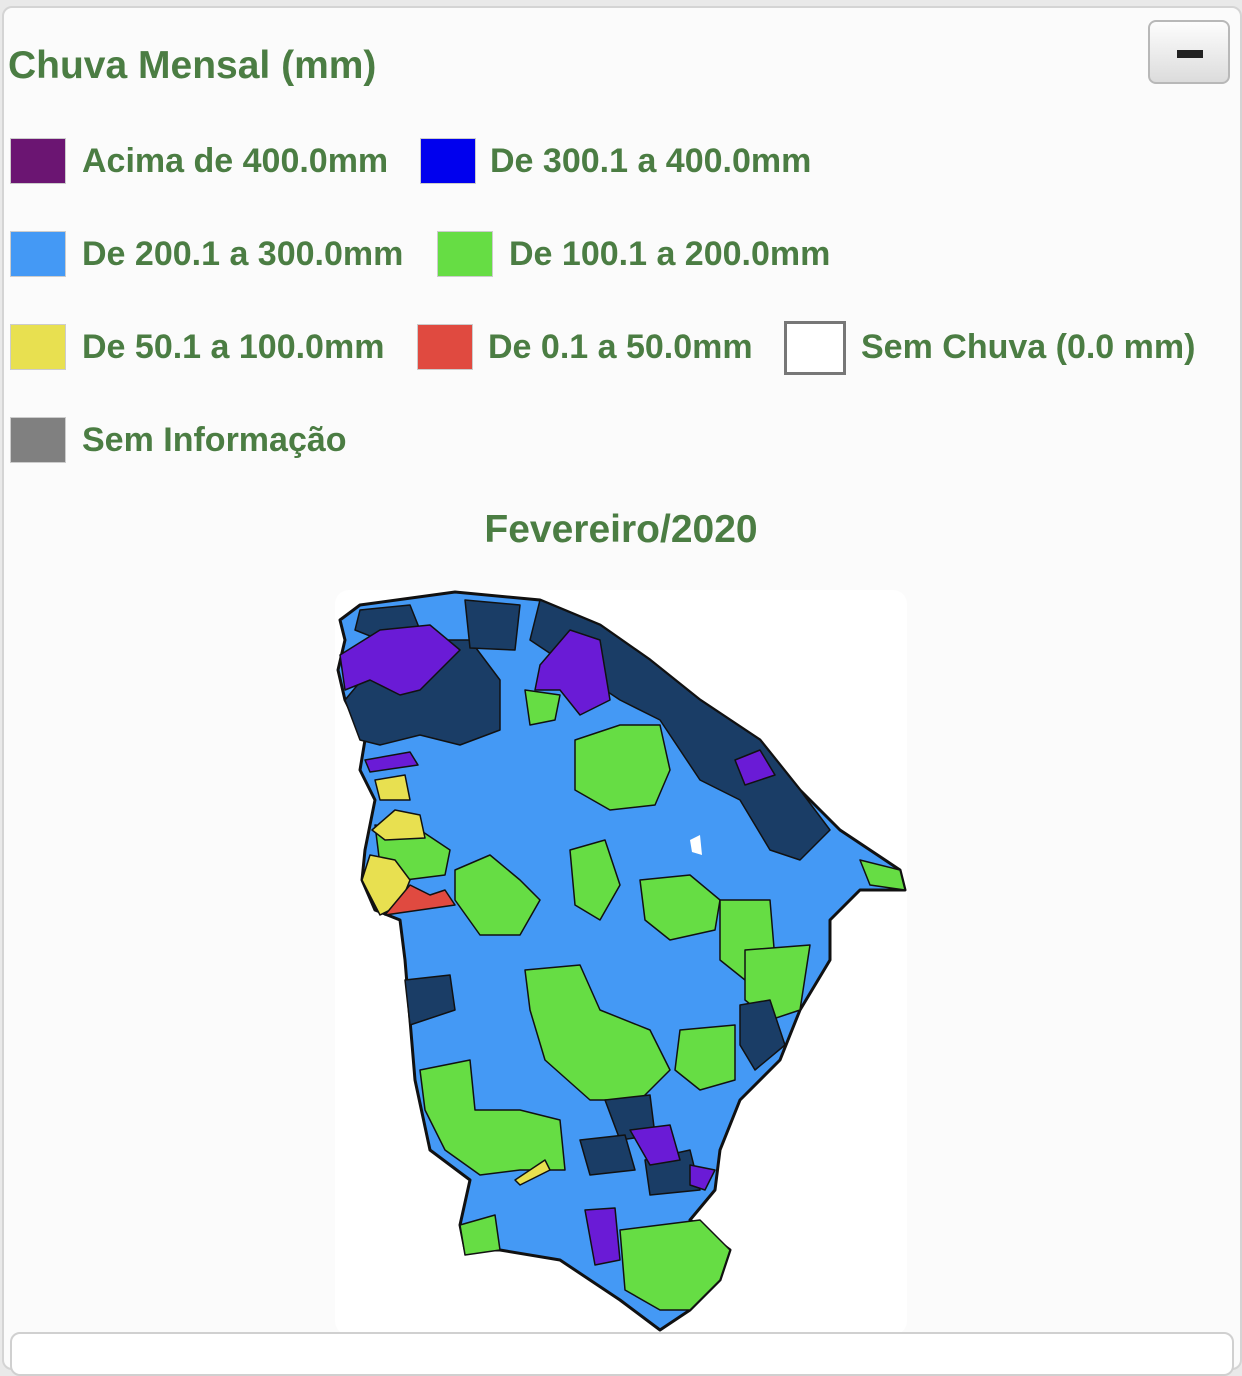 This screenshot has width=1242, height=1376. Describe the element at coordinates (621, 529) in the screenshot. I see `map-title: Fevereiro/2020` at that location.